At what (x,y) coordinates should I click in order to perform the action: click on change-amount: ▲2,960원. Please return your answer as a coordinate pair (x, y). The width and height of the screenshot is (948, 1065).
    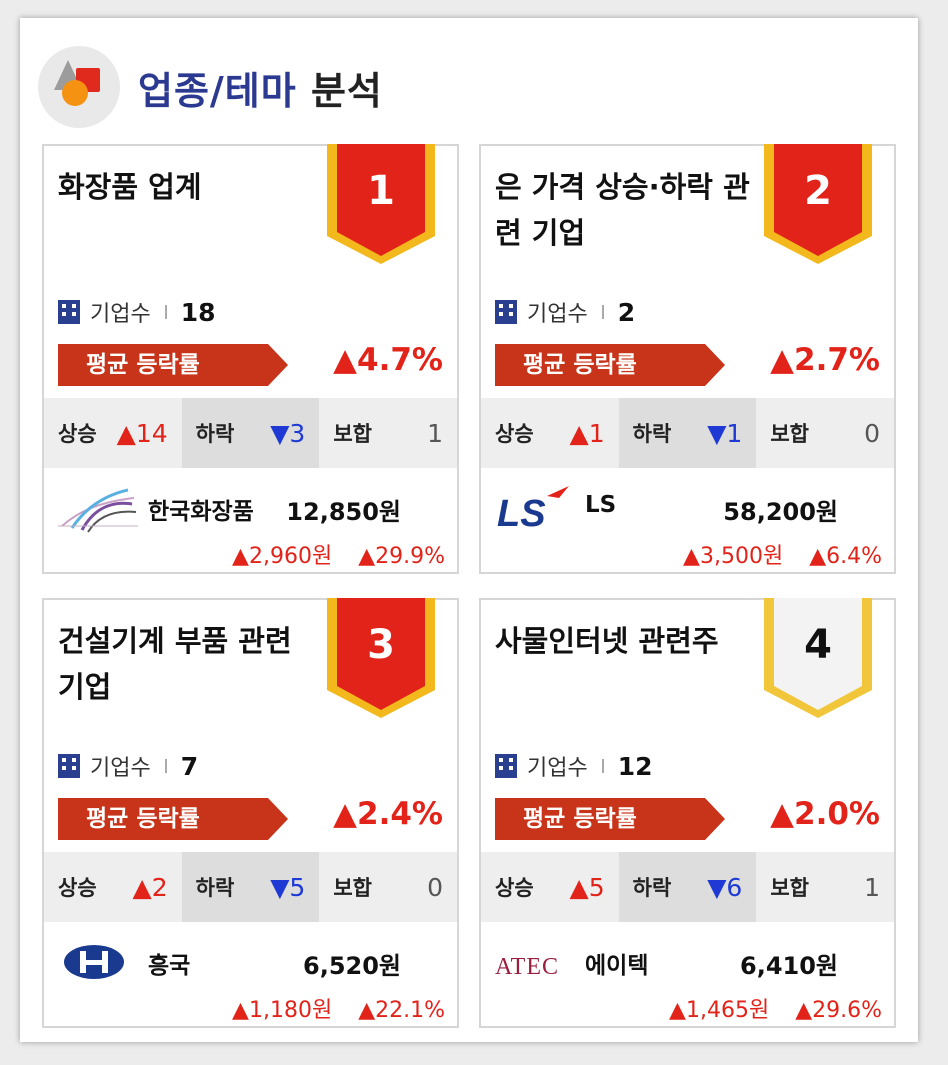
    Looking at the image, I should click on (282, 556).